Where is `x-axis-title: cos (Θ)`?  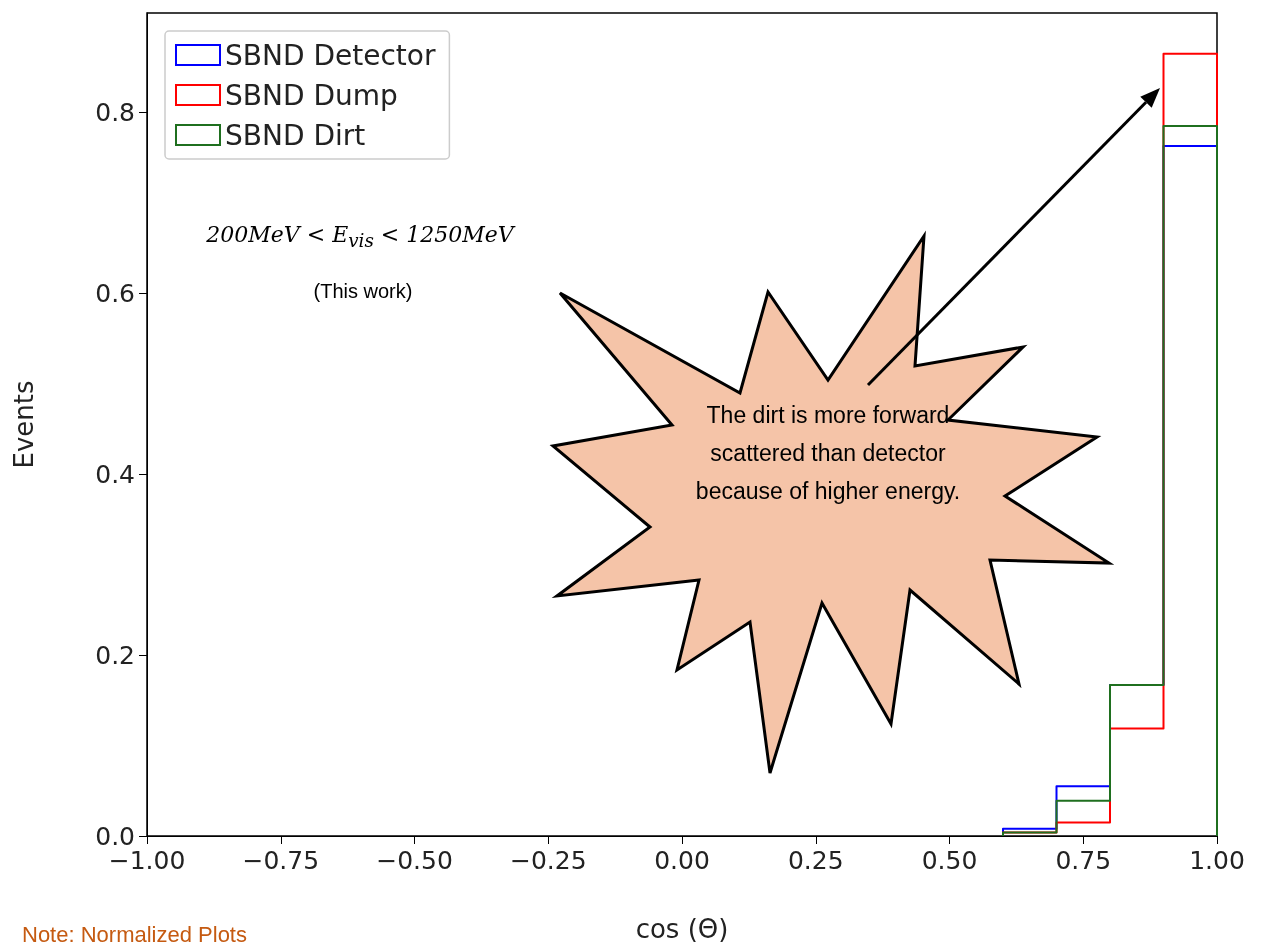
x-axis-title: cos (Θ) is located at coordinates (682, 929).